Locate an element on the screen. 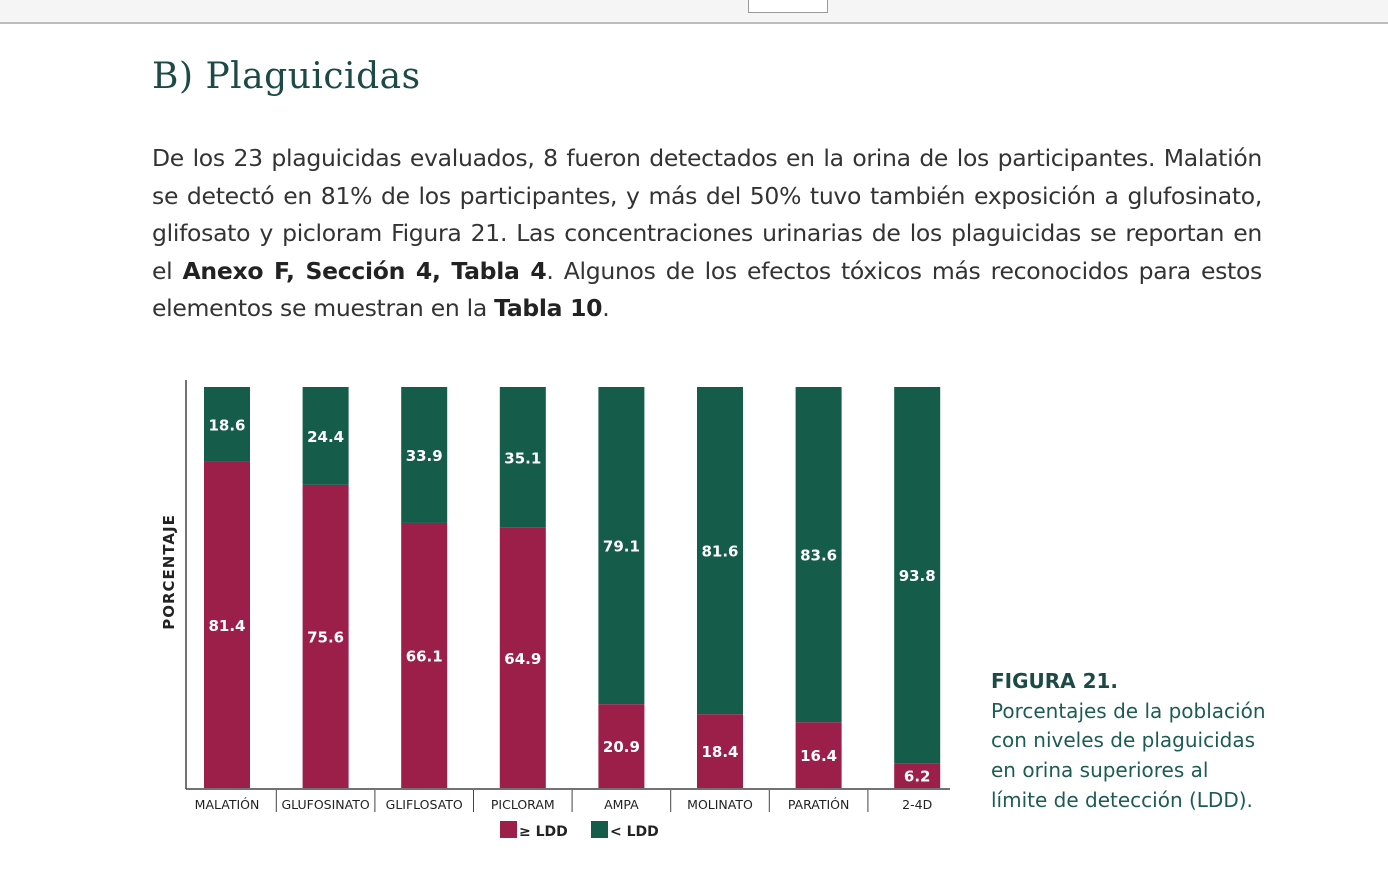 The height and width of the screenshot is (892, 1388). data-label: 81.6 is located at coordinates (719, 552).